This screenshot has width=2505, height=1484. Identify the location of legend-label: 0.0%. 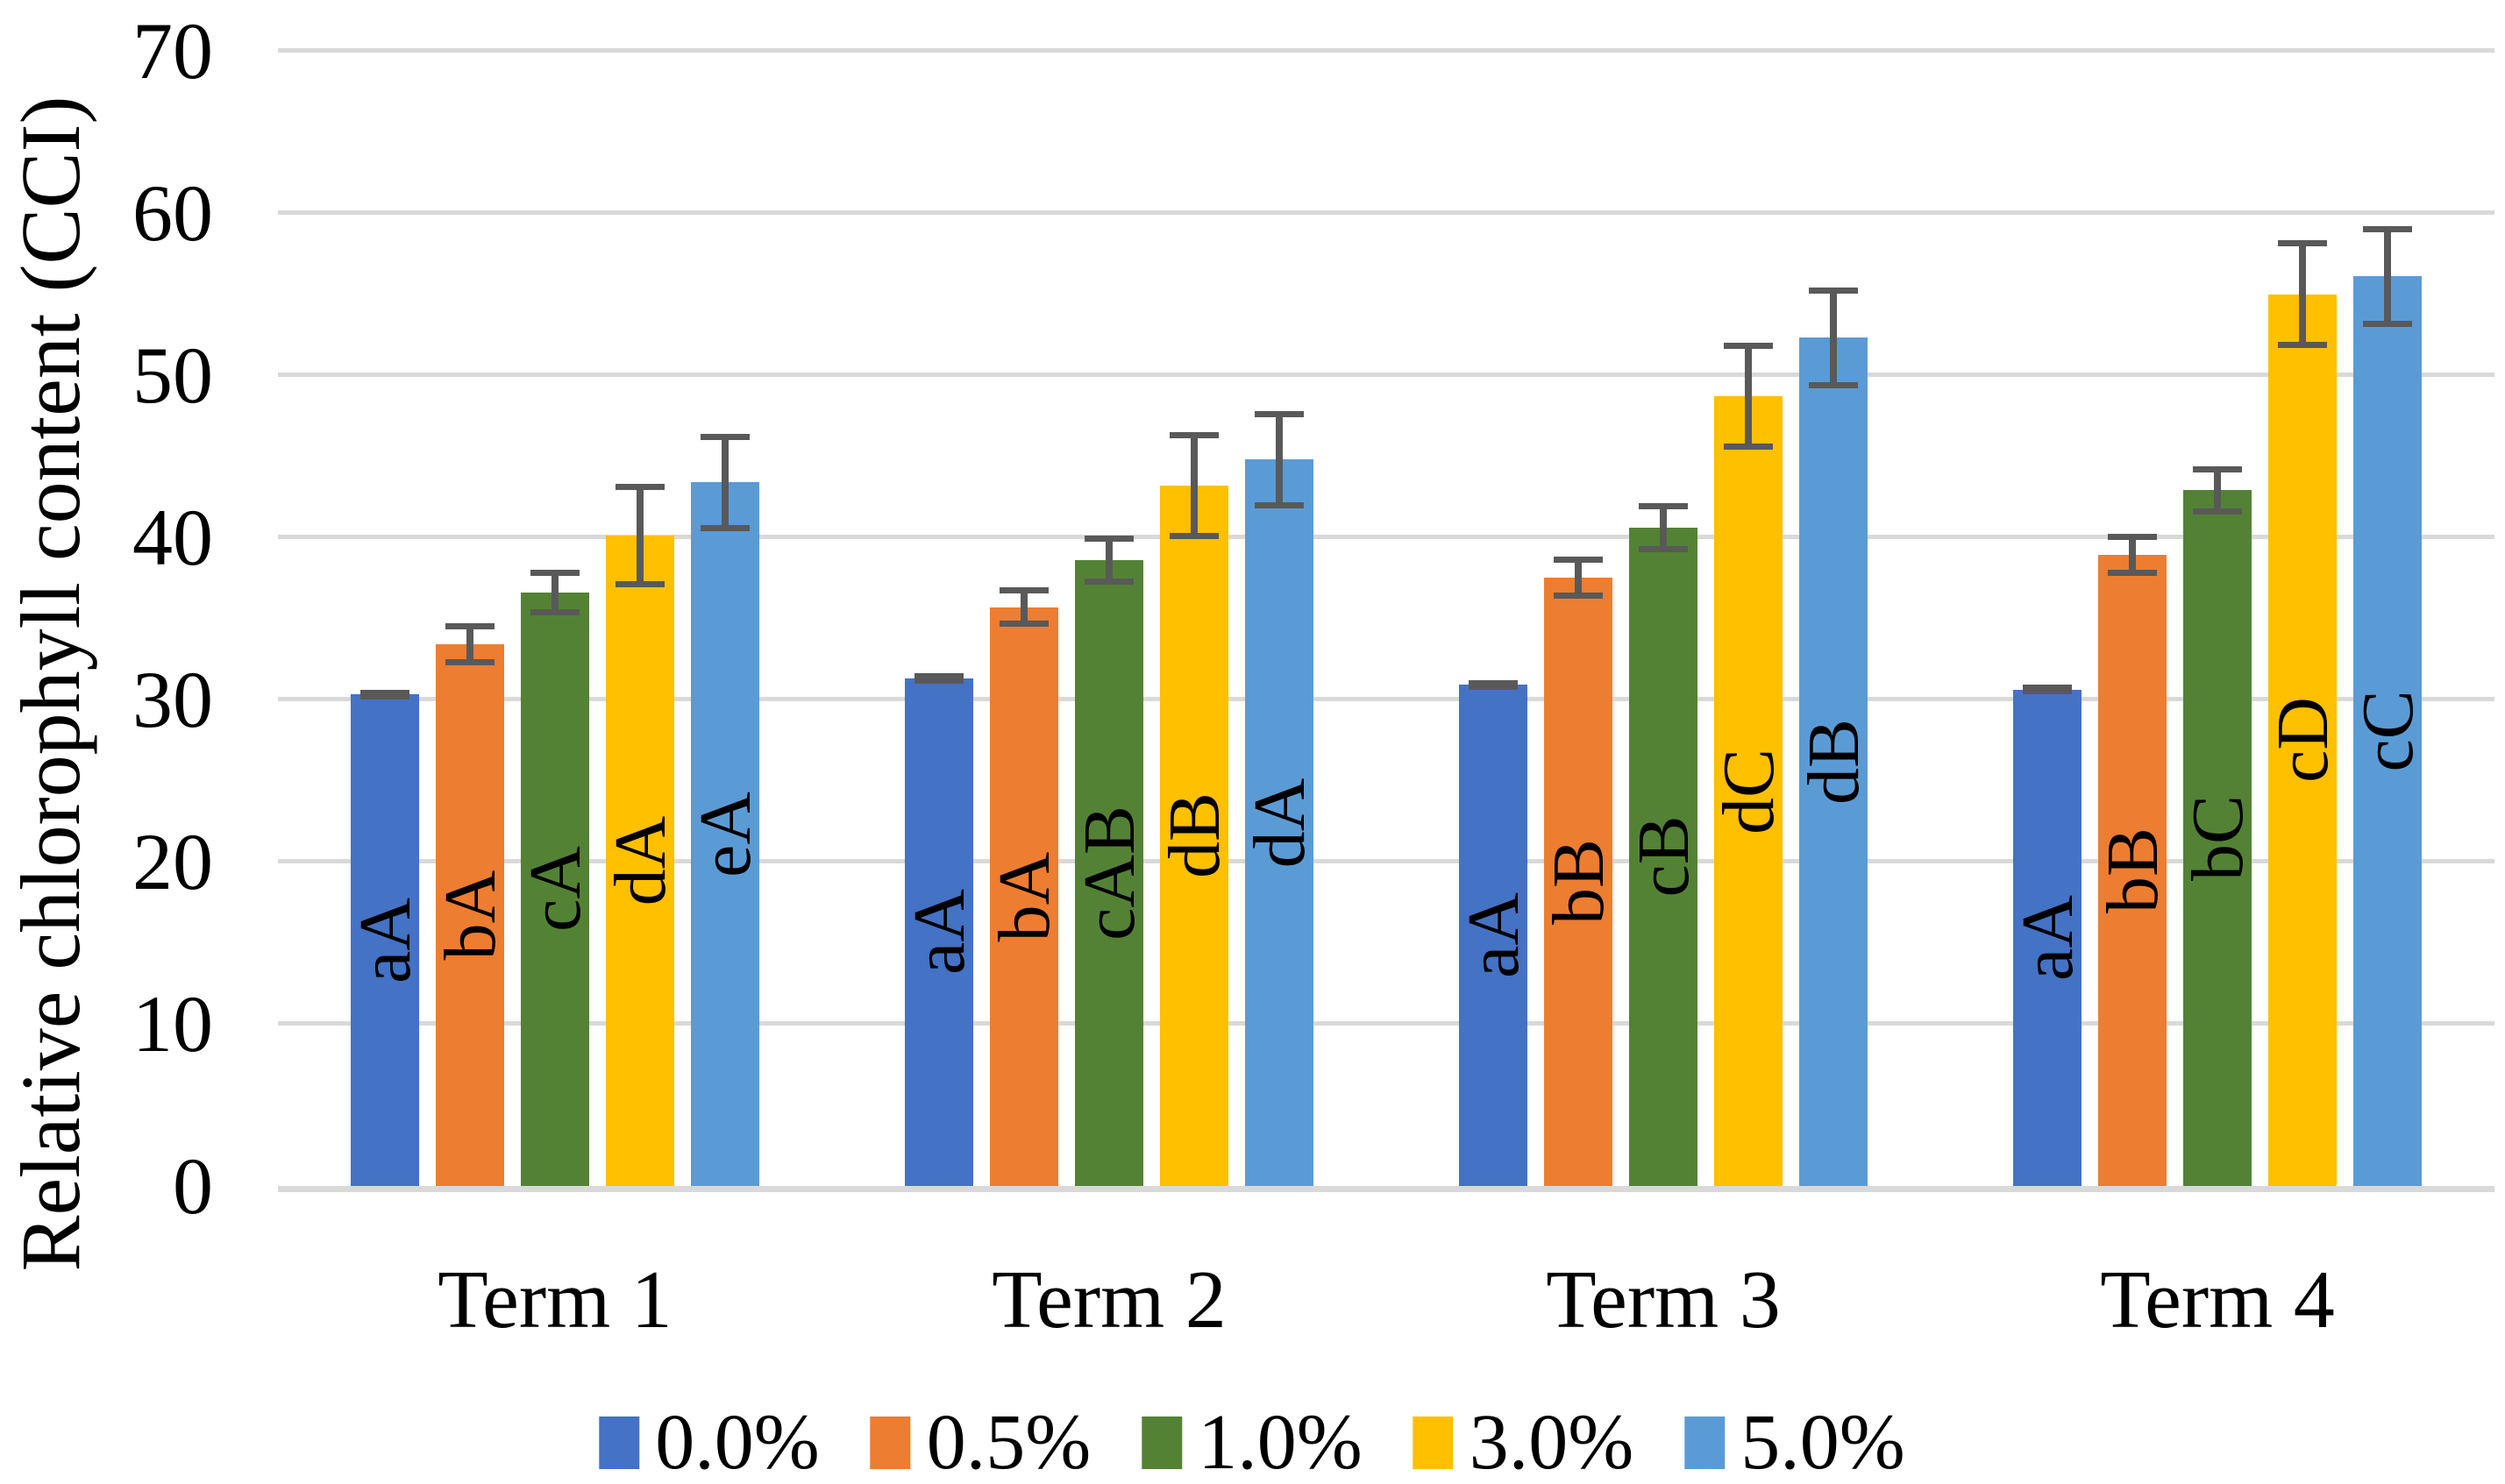
(737, 1442).